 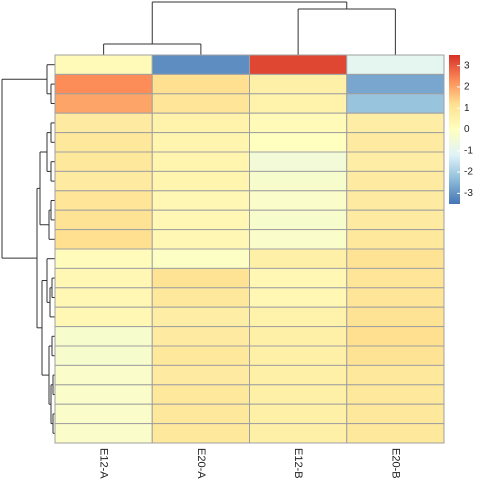 I want to click on legend-tick-label: 2, so click(x=467, y=87).